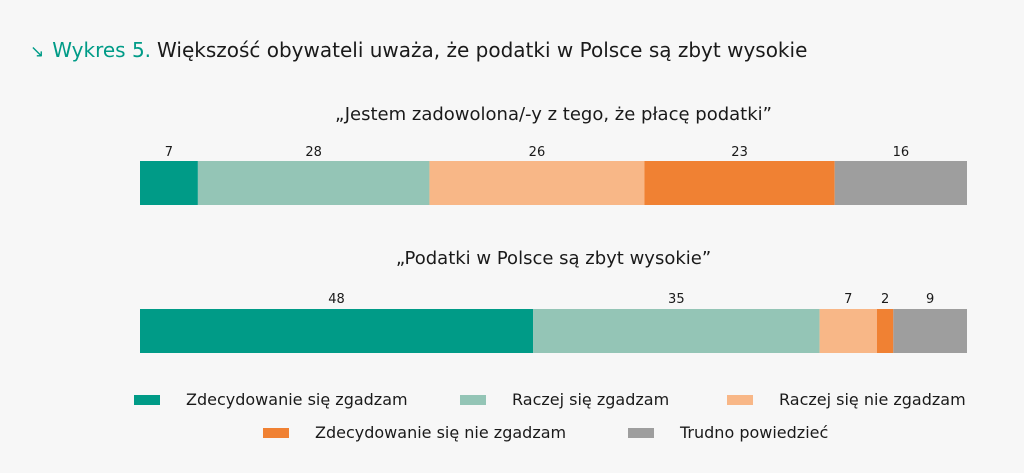 Image resolution: width=1024 pixels, height=473 pixels. I want to click on arrow-down-right-icon: ↘, so click(37, 52).